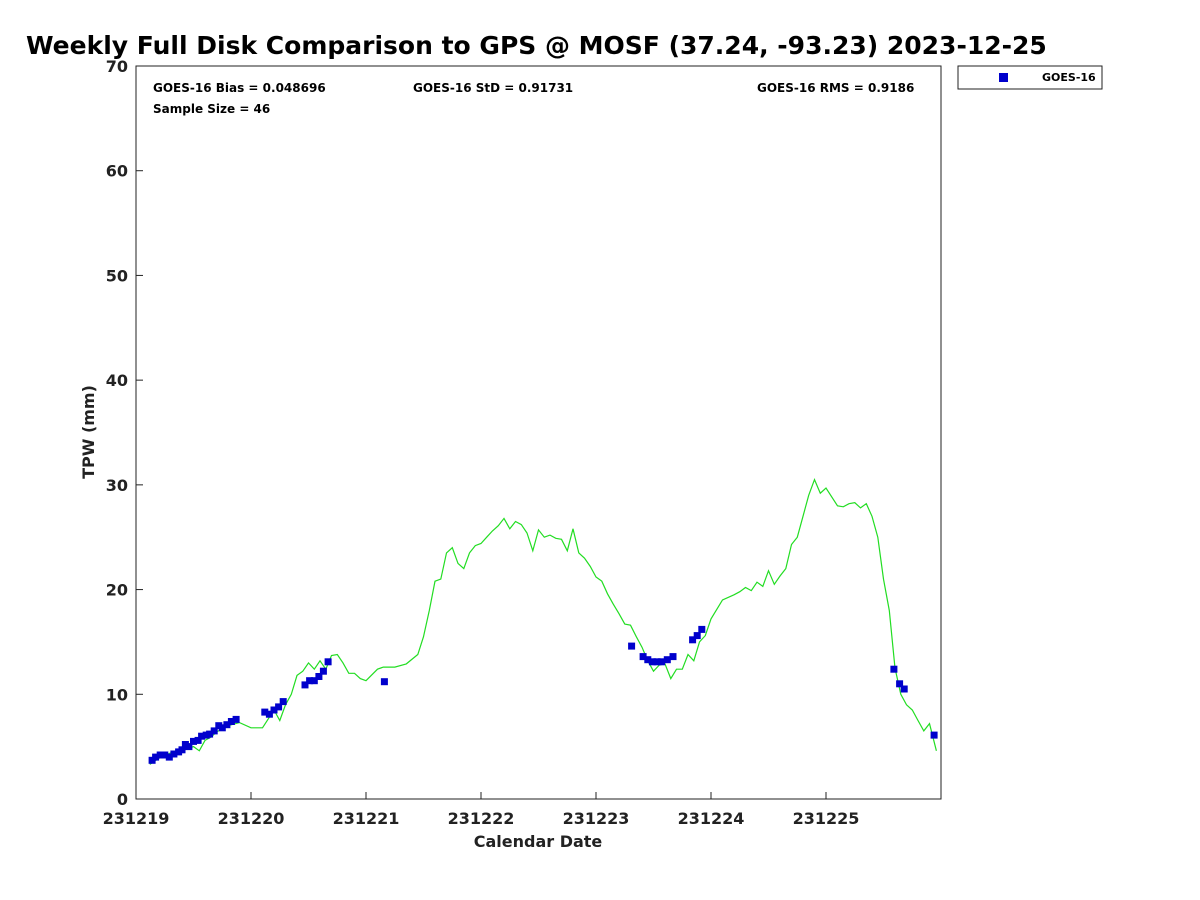  Describe the element at coordinates (596, 818) in the screenshot. I see `x-tick-label: 231223` at that location.